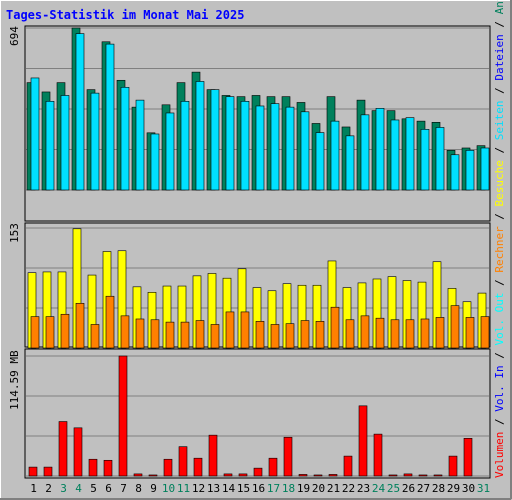  What do you see at coordinates (483, 488) in the screenshot?
I see `day-label-31: 31` at bounding box center [483, 488].